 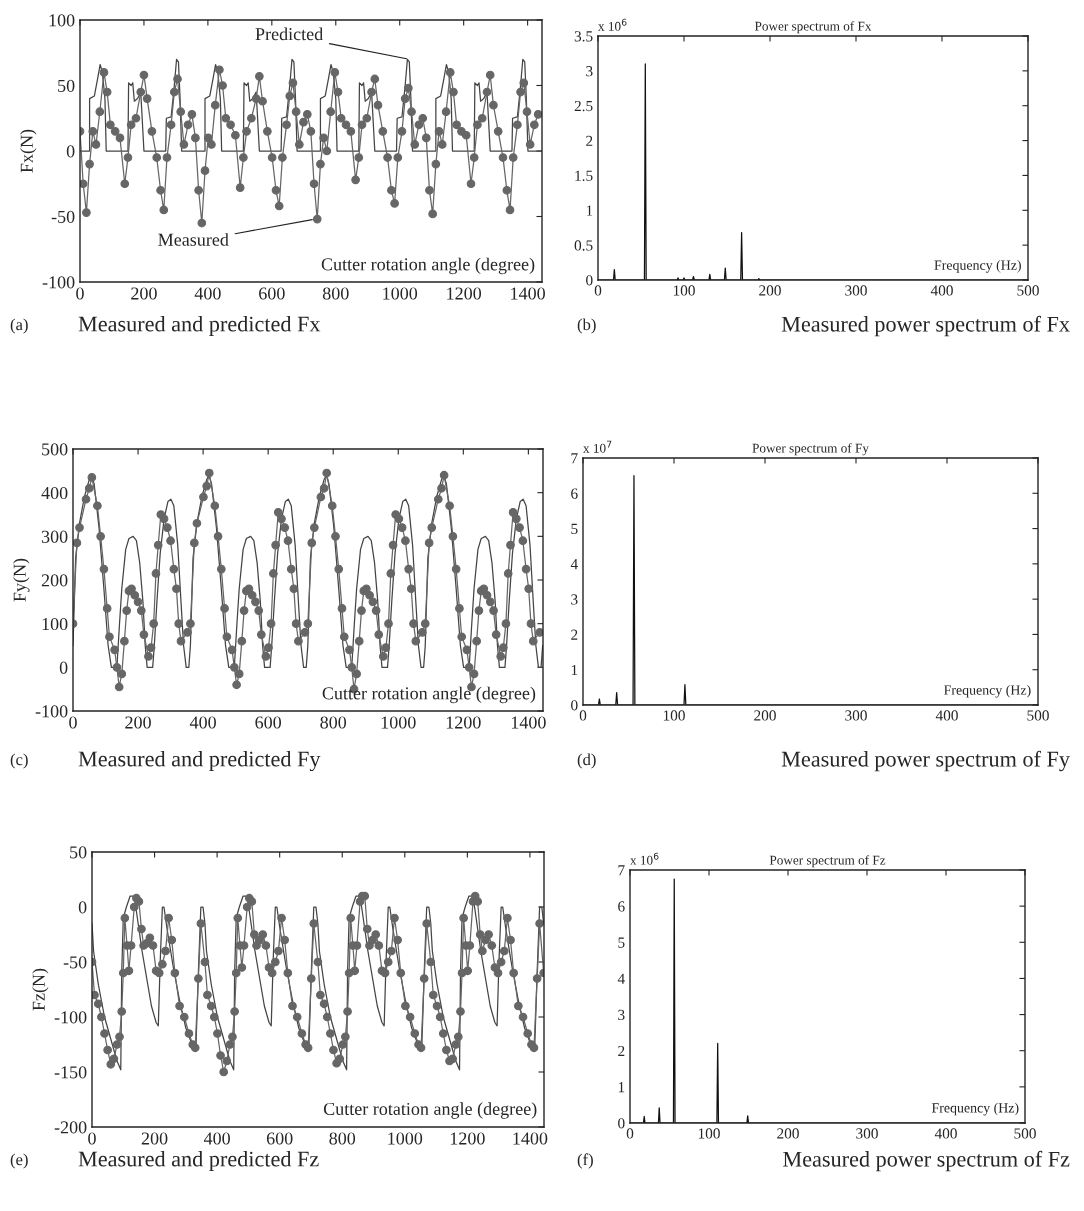 I want to click on chart-title: Power spectrum of Fy, so click(x=810, y=449).